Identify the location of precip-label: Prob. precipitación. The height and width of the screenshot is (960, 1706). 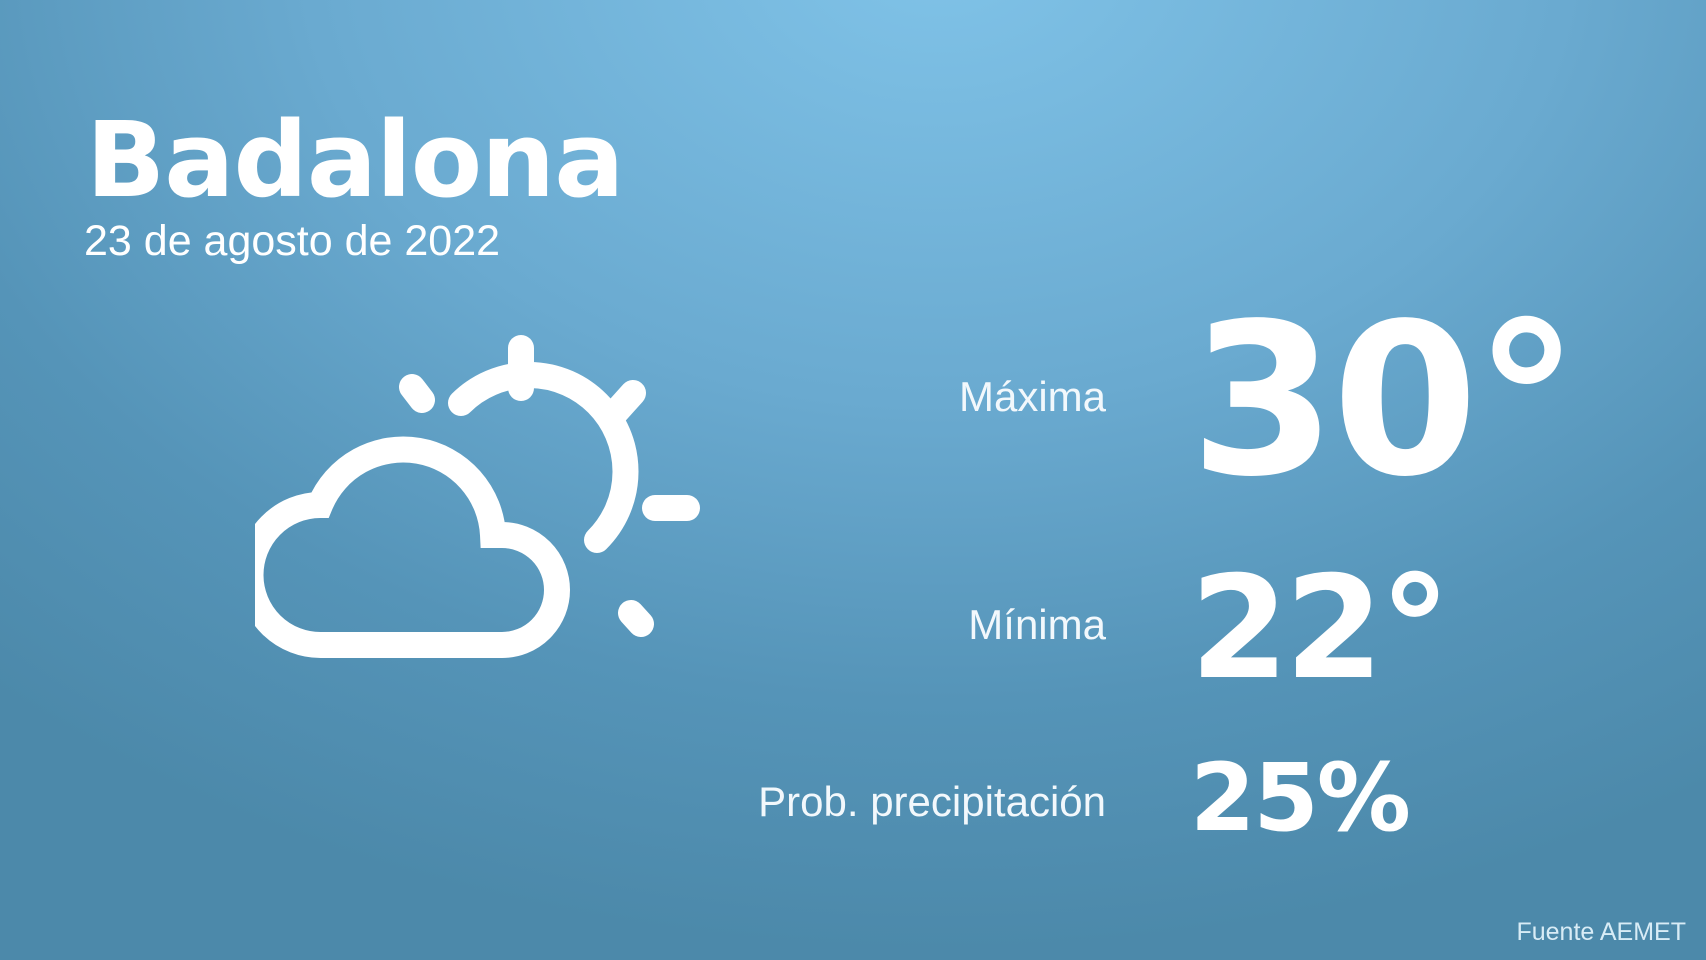
(932, 801).